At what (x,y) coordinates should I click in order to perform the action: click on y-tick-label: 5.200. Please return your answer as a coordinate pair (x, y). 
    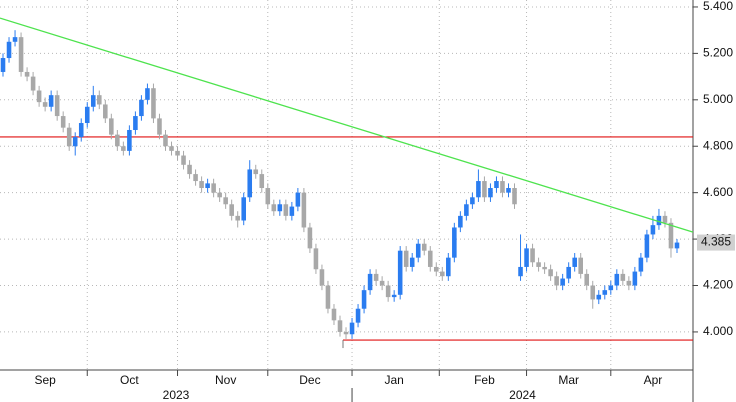
    Looking at the image, I should click on (718, 53).